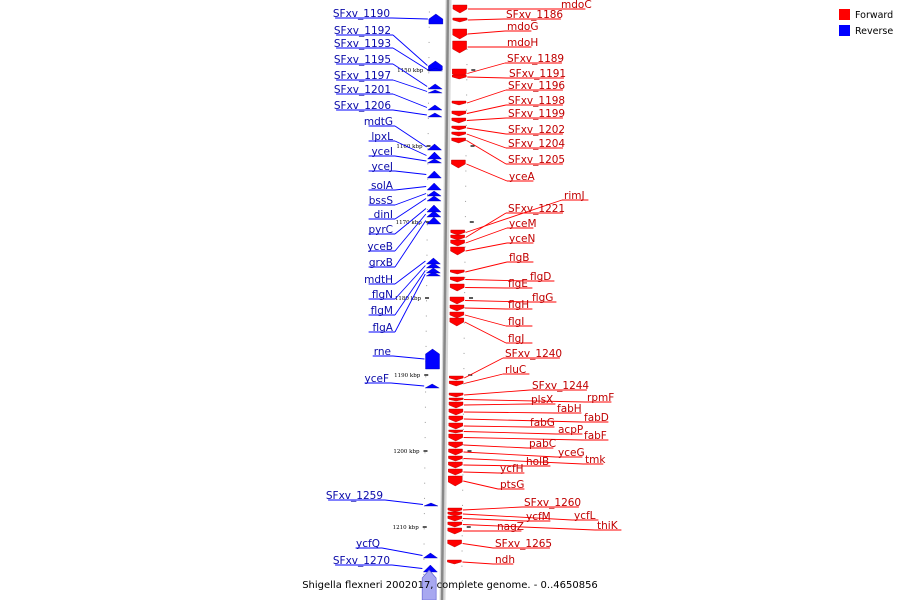 Image resolution: width=900 pixels, height=600 pixels. I want to click on gene-label-ycfq: ycfQ, so click(368, 544).